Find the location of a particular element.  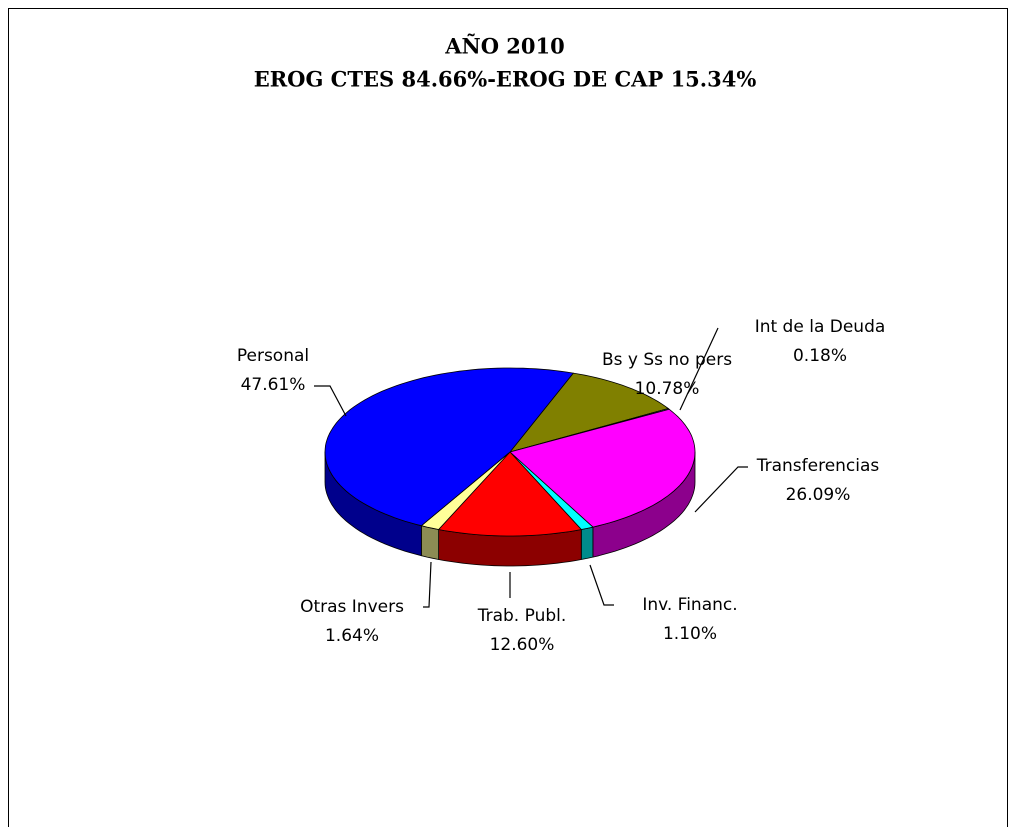

chart-subtitle: EROG CTES 84.66%-EROG DE CAP 15.34% is located at coordinates (505, 79).